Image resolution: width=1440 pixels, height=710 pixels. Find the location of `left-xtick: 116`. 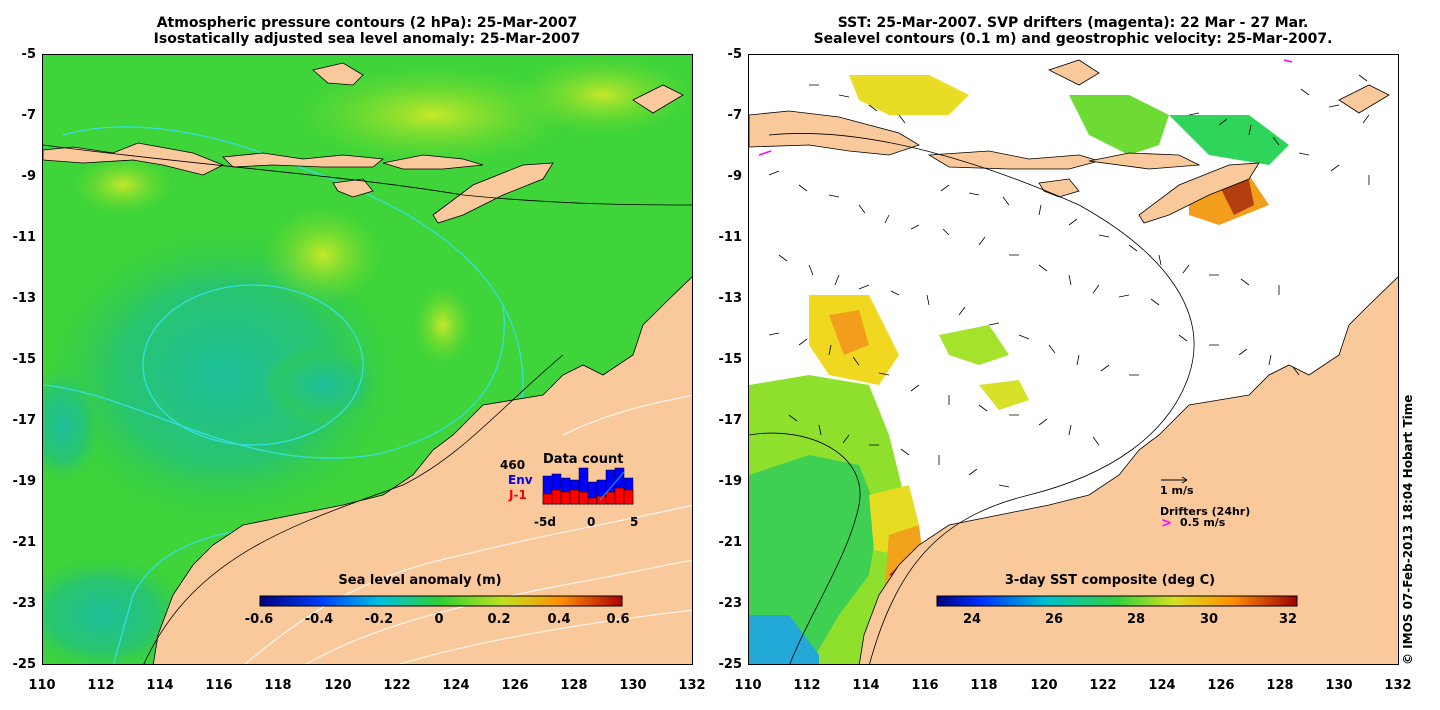

left-xtick: 116 is located at coordinates (219, 685).